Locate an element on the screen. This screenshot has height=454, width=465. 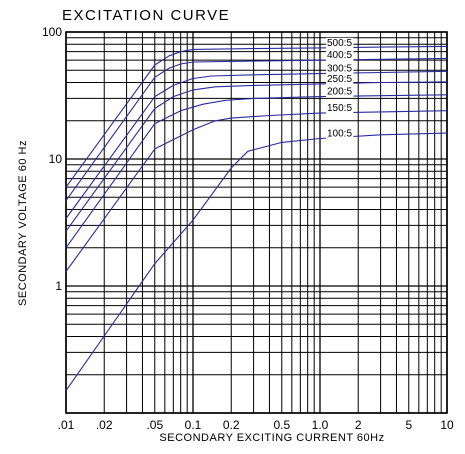
y-tick-label: 100 is located at coordinates (52, 32).